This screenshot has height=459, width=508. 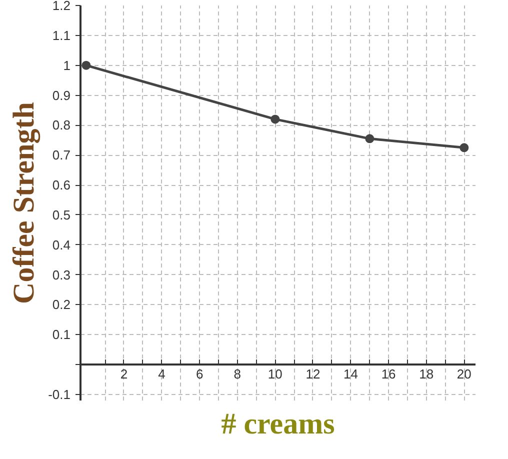 What do you see at coordinates (61, 35) in the screenshot?
I see `y-tick-label: 1.1` at bounding box center [61, 35].